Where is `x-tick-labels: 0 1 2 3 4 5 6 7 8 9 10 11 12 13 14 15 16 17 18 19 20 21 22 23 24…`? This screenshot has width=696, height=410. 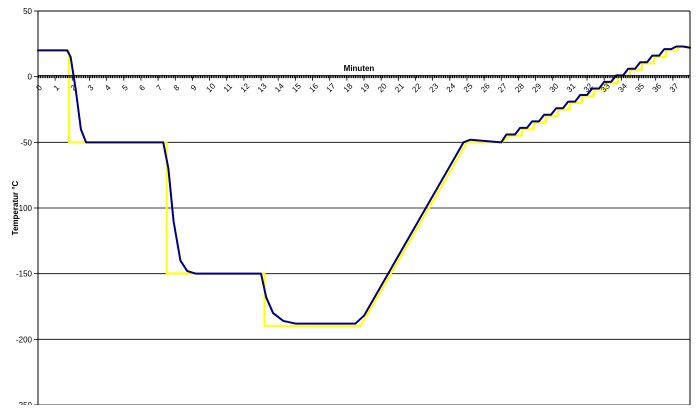 x-tick-labels: 0 1 2 3 4 5 6 7 8 9 10 11 12 13 14 15 16 17 18 19 20 21 22 23 24… is located at coordinates (357, 87).